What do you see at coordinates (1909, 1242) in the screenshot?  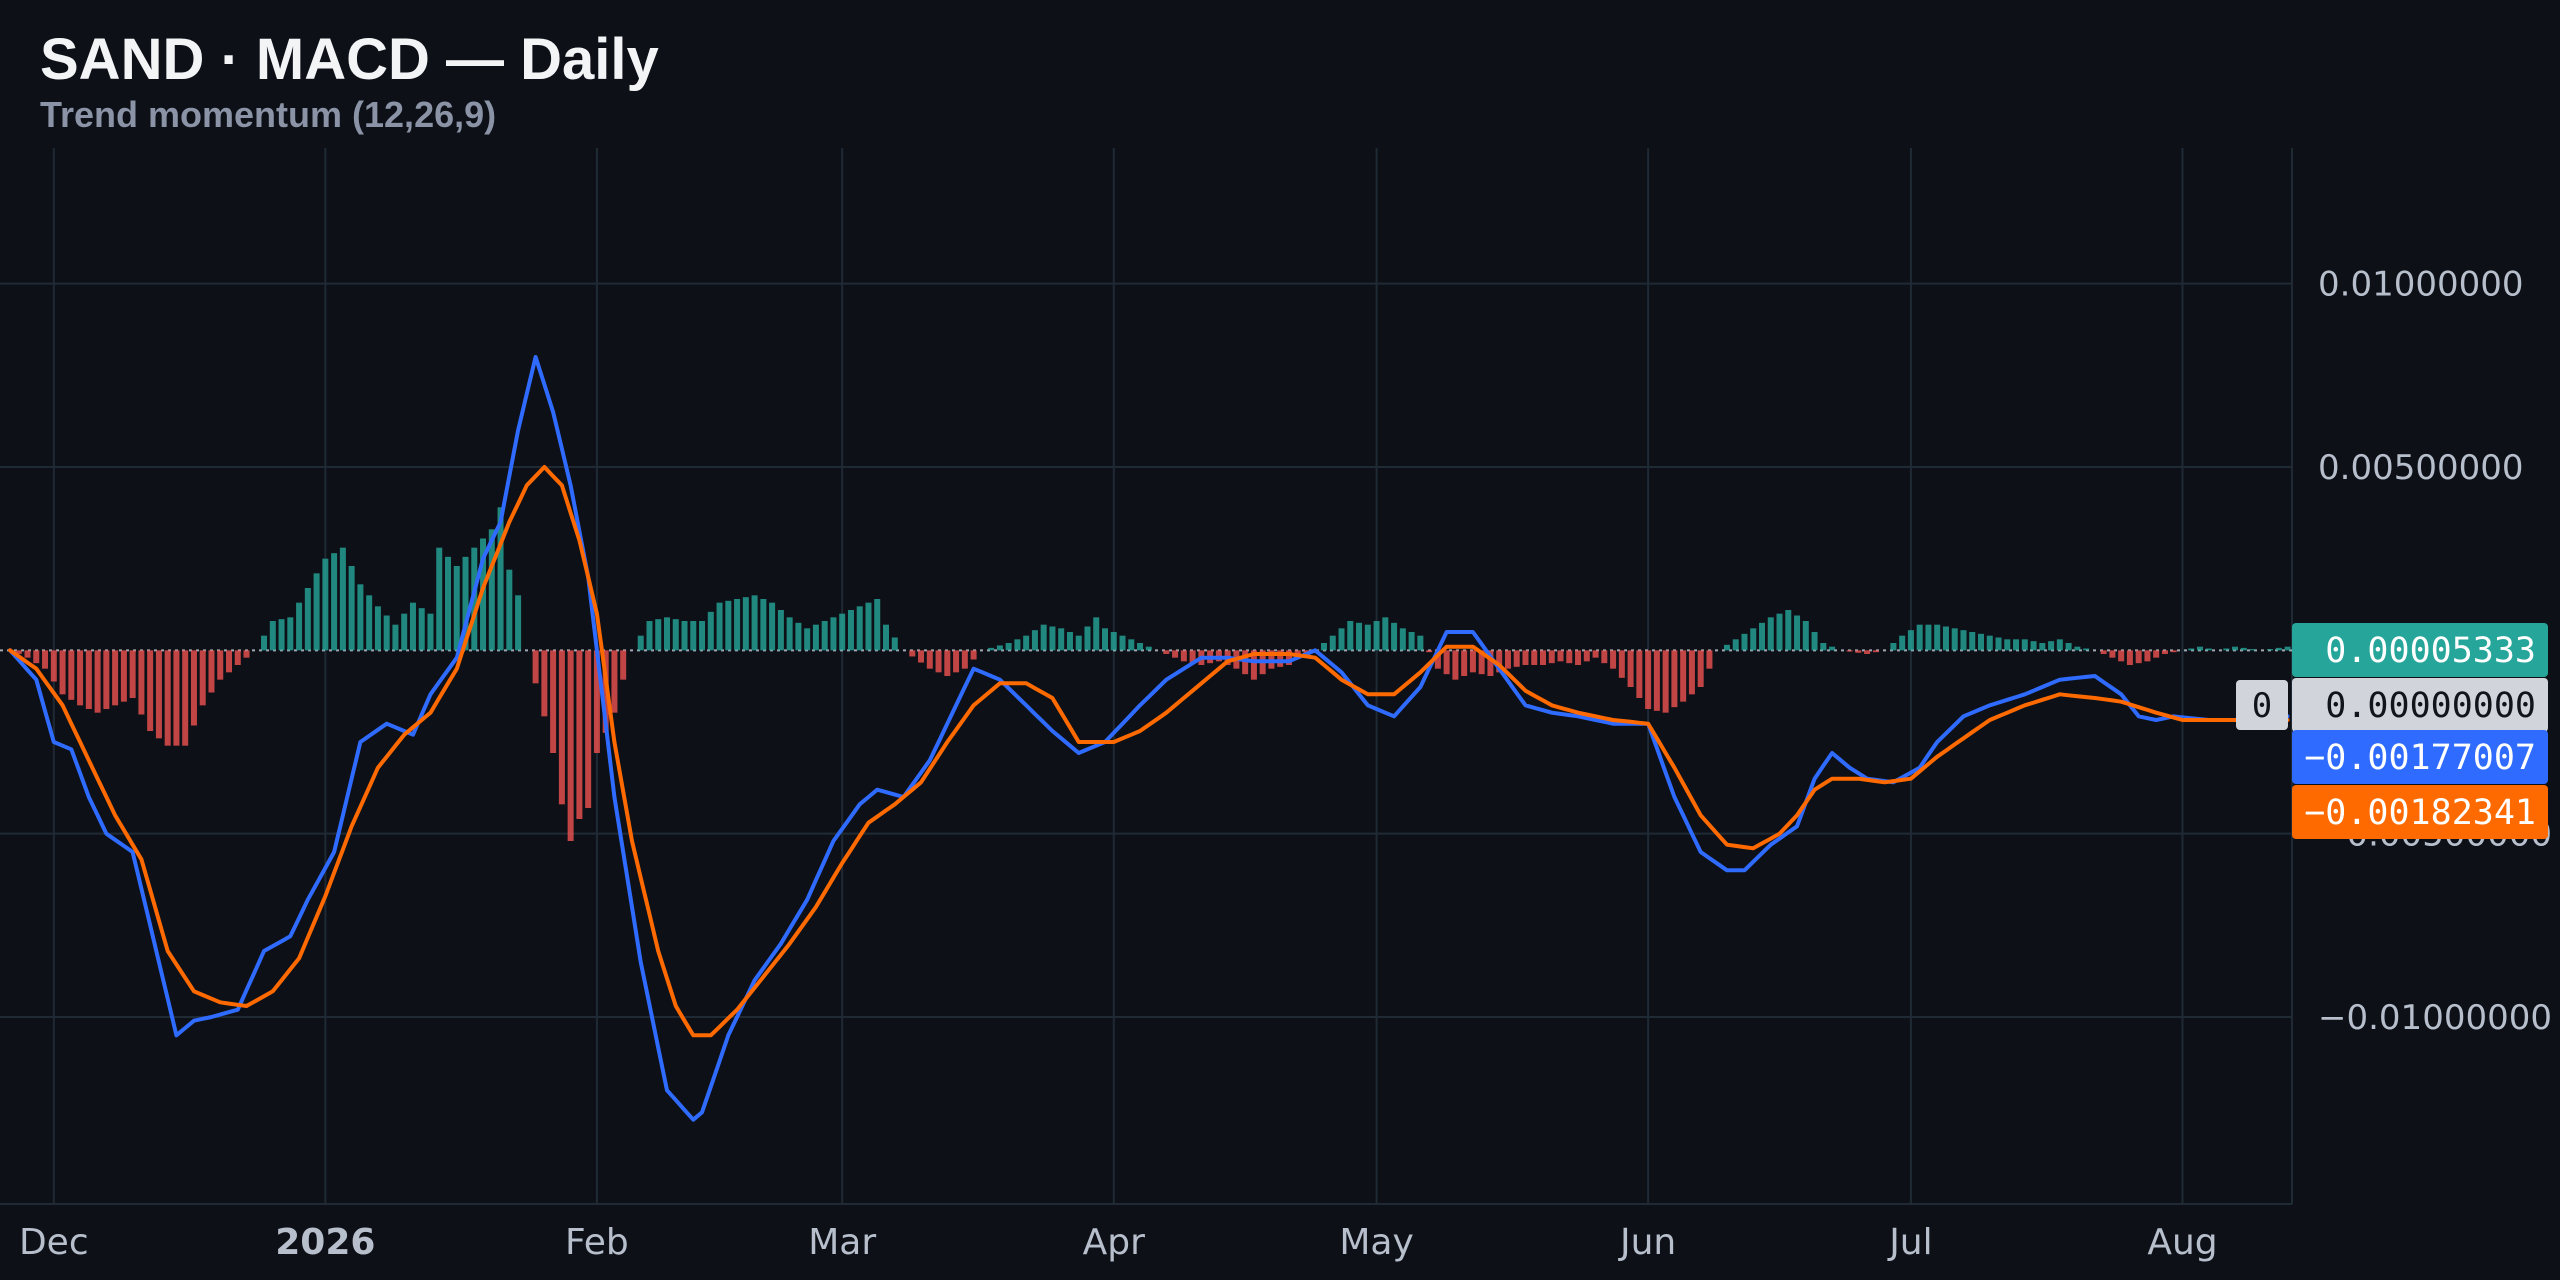 I see `x-tick-label: Jul` at bounding box center [1909, 1242].